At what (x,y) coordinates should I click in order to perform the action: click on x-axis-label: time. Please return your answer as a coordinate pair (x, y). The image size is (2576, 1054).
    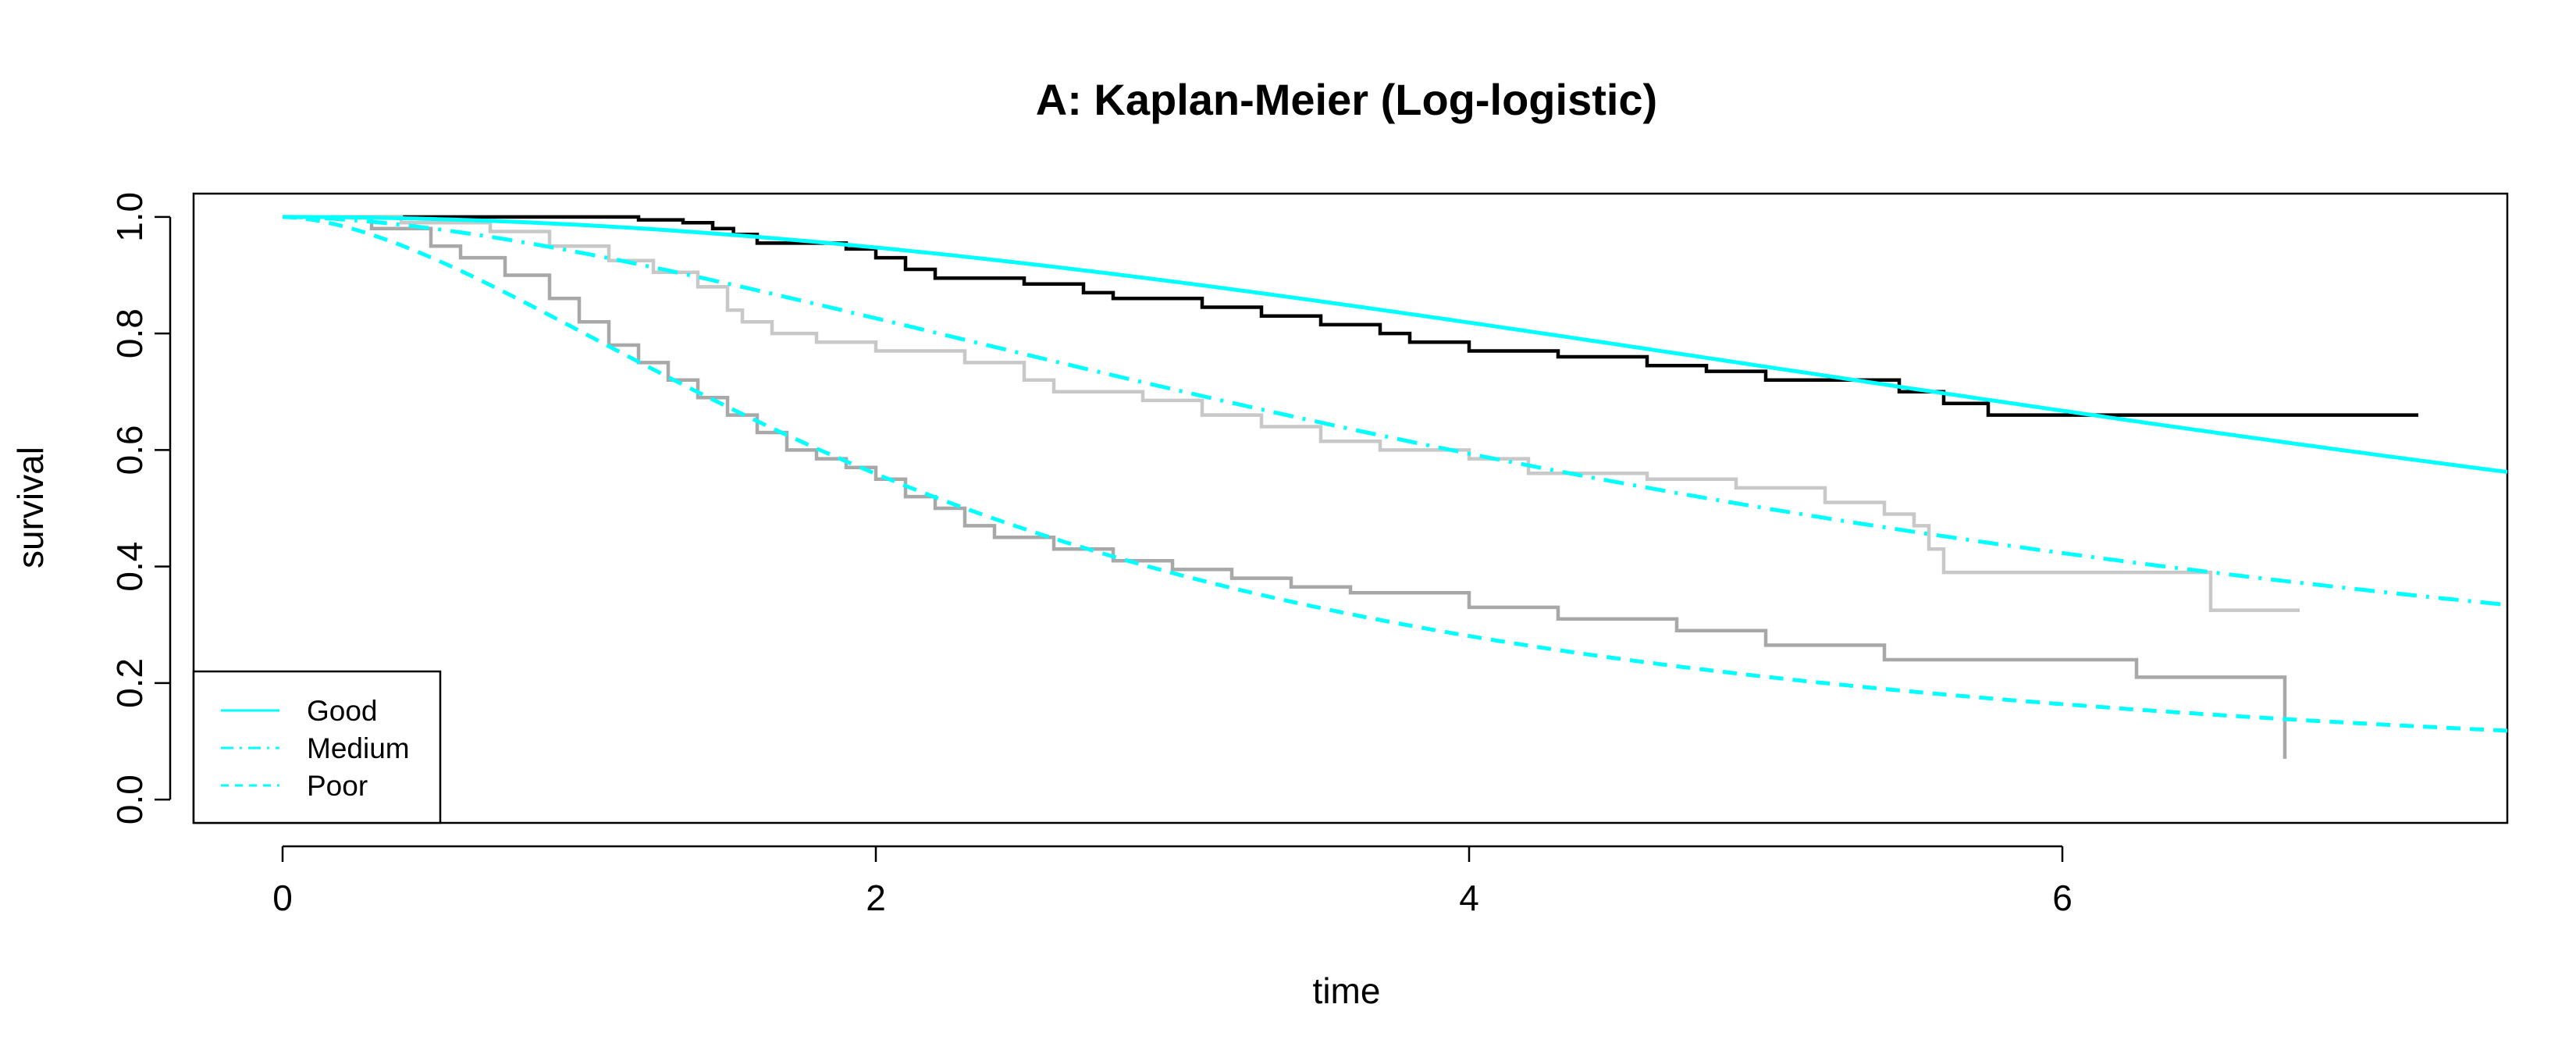
    Looking at the image, I should click on (1347, 990).